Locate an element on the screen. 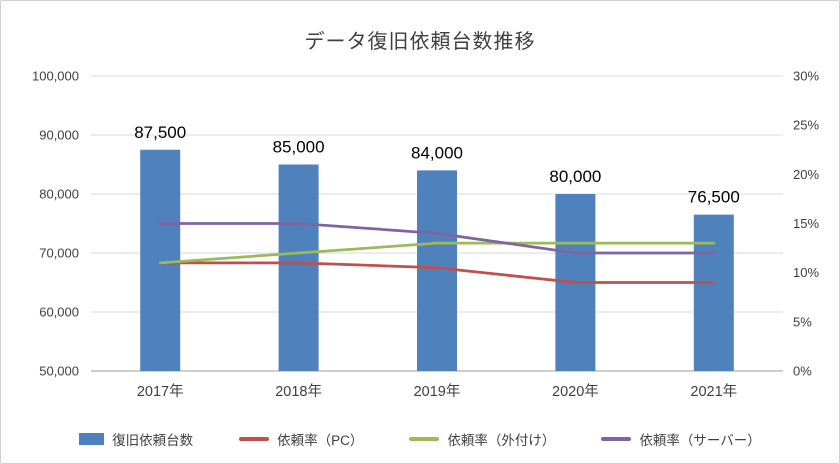 This screenshot has width=840, height=464. left-axis-tick-label: 50,000 is located at coordinates (59, 371).